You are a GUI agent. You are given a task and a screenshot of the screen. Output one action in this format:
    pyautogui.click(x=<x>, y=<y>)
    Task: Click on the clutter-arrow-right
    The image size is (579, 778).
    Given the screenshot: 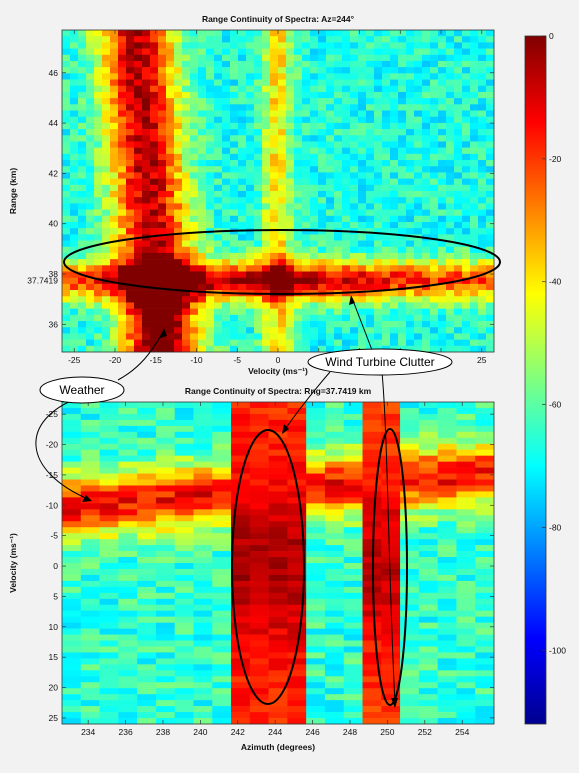 What is the action you would take?
    pyautogui.click(x=388, y=538)
    